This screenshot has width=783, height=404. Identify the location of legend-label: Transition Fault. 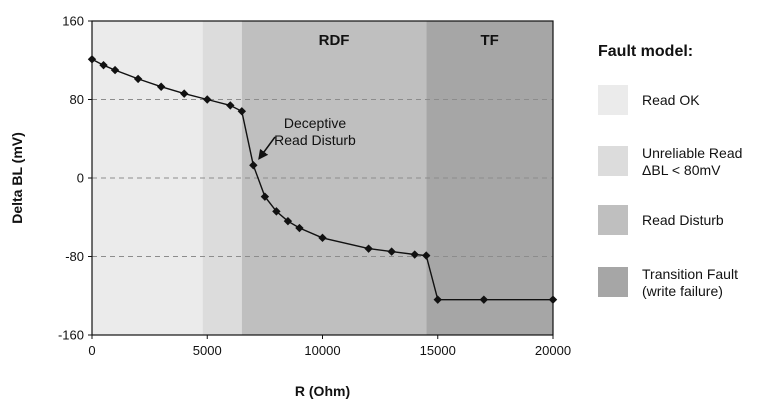
(690, 274).